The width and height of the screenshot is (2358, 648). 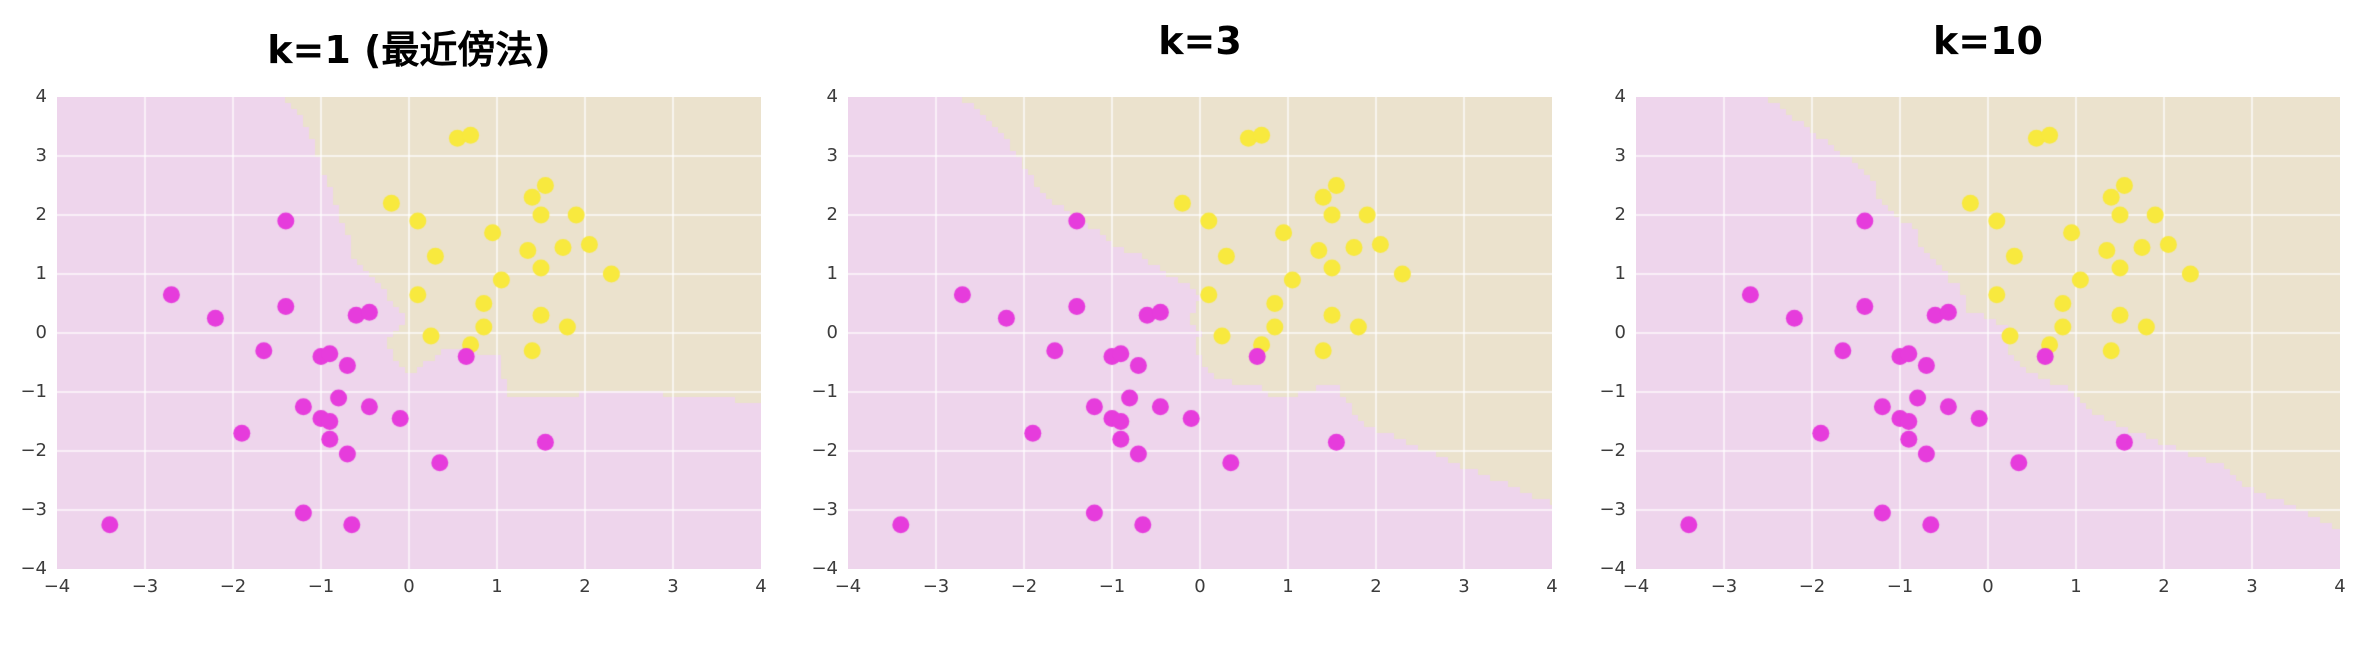 I want to click on panel-title-k1: k=1 (最近傍法), so click(x=409, y=50).